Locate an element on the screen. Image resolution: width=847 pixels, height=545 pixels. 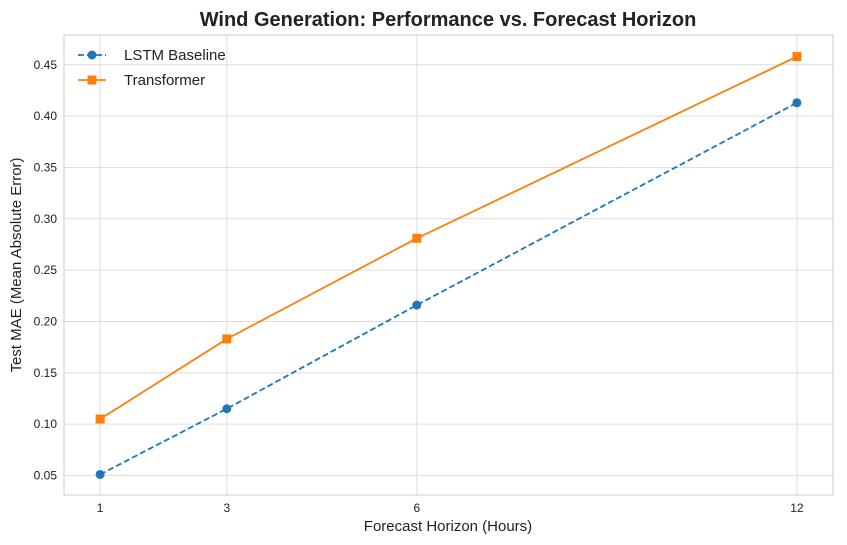
y-tick-label: 0.35 is located at coordinates (46, 167).